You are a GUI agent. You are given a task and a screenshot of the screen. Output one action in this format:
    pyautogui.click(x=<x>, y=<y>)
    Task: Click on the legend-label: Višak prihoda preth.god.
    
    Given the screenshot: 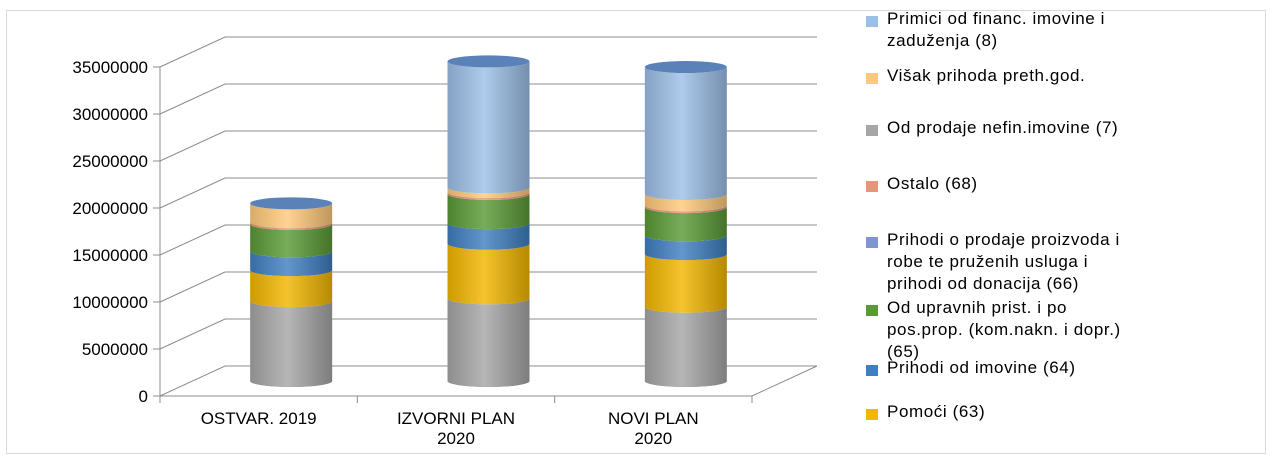 What is the action you would take?
    pyautogui.click(x=986, y=75)
    